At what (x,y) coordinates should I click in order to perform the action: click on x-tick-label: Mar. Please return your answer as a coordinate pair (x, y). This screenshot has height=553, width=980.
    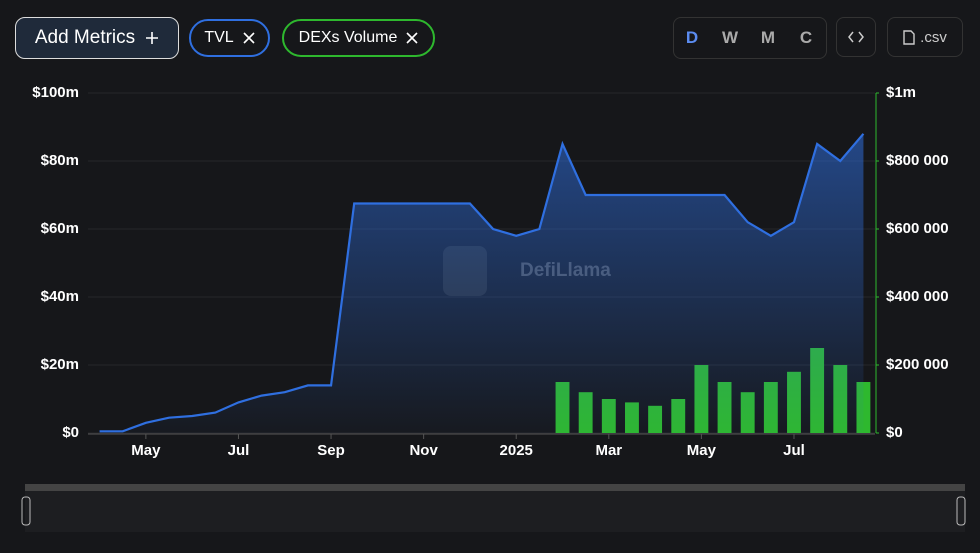
    Looking at the image, I should click on (608, 450).